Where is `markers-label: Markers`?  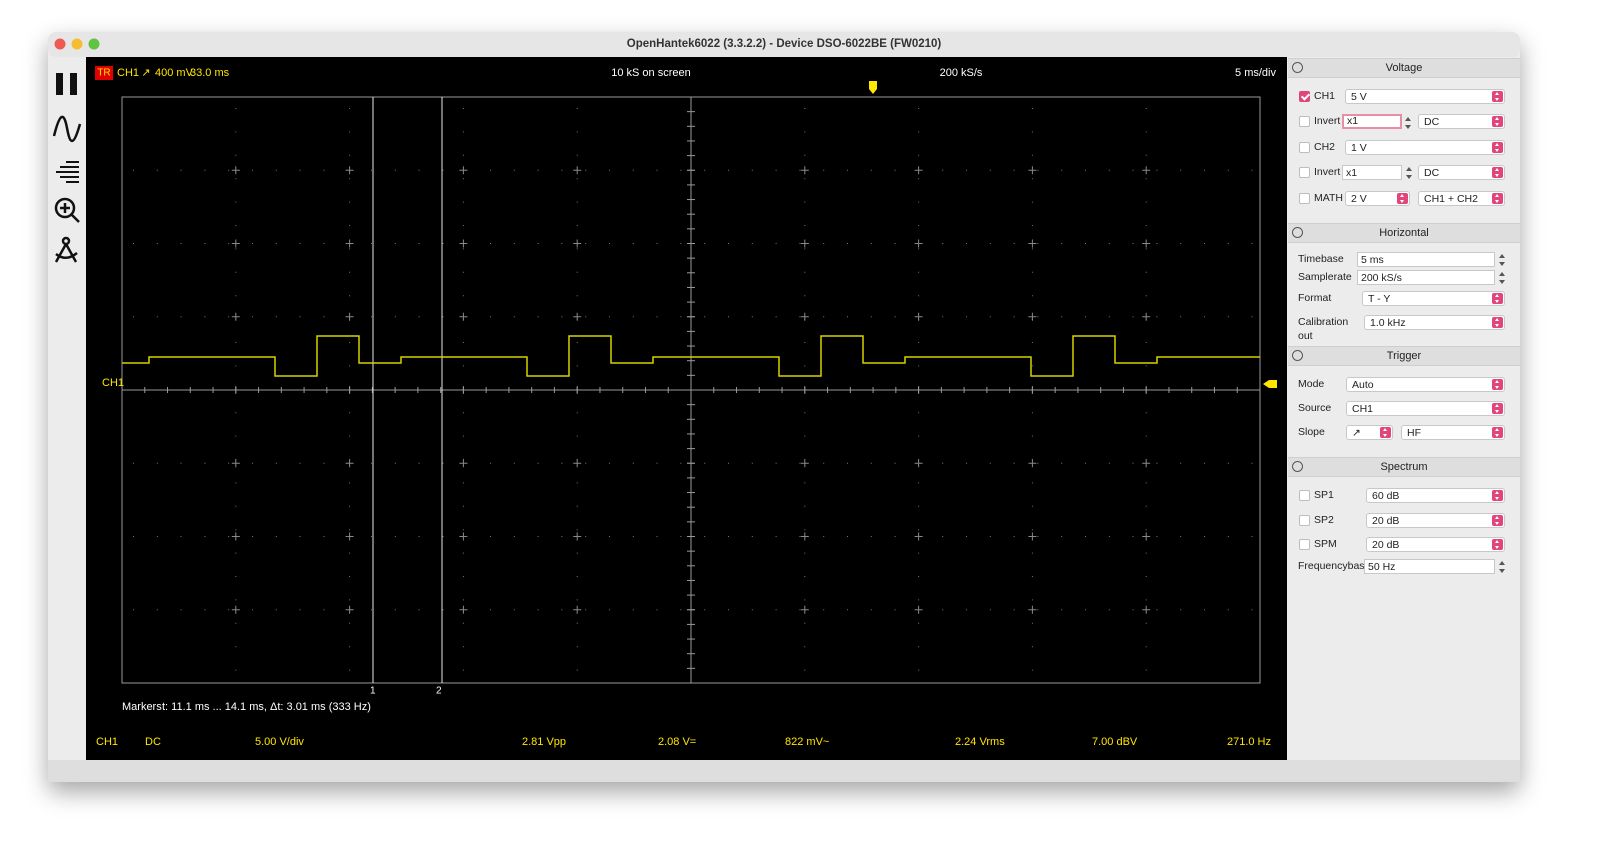 markers-label: Markers is located at coordinates (142, 707).